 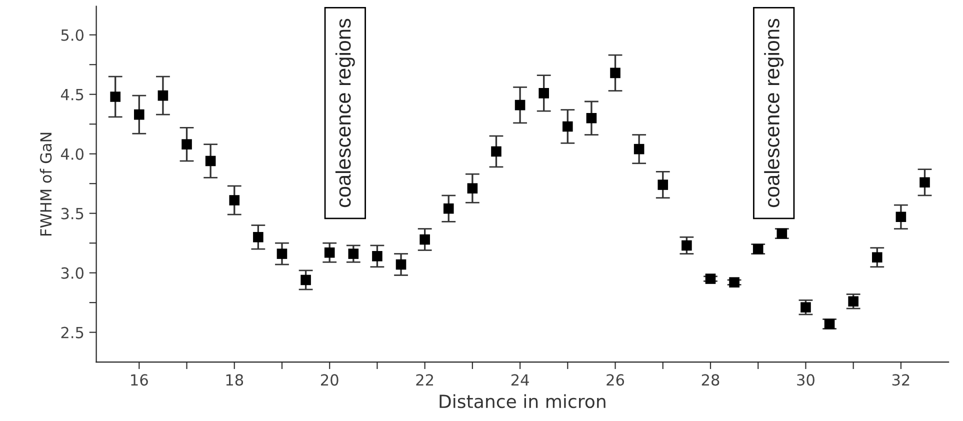 I want to click on y-axis-title: FWHM of GaN, so click(x=46, y=184).